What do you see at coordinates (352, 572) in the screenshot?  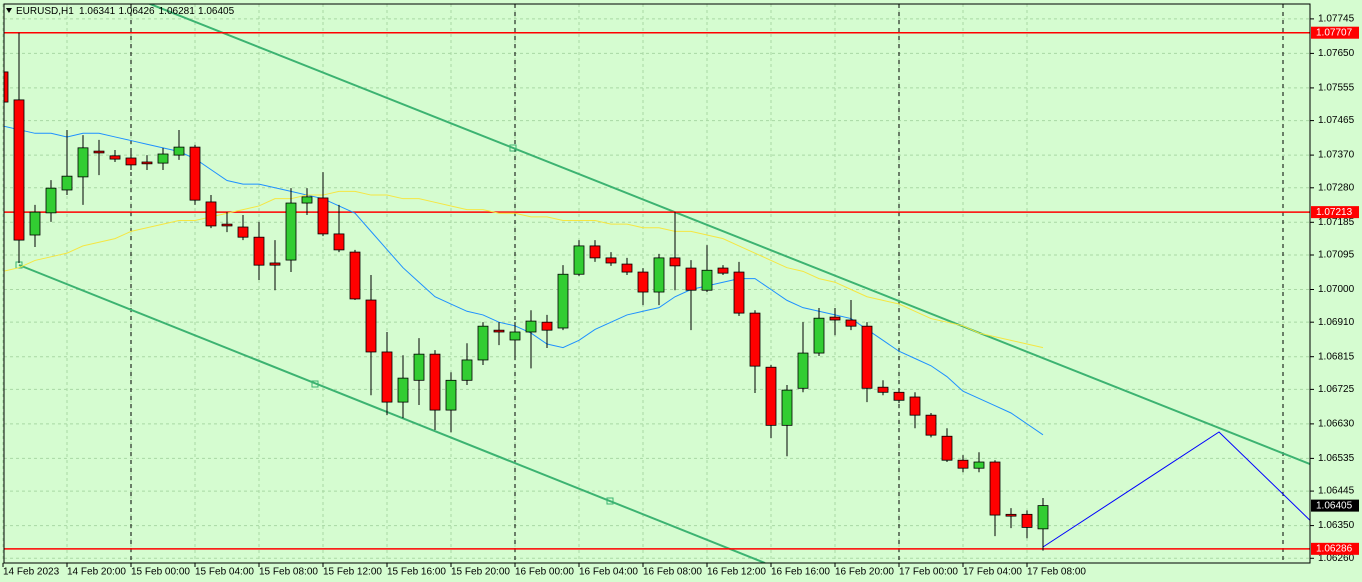 I see `x-tick-label: 15 Feb 12:00` at bounding box center [352, 572].